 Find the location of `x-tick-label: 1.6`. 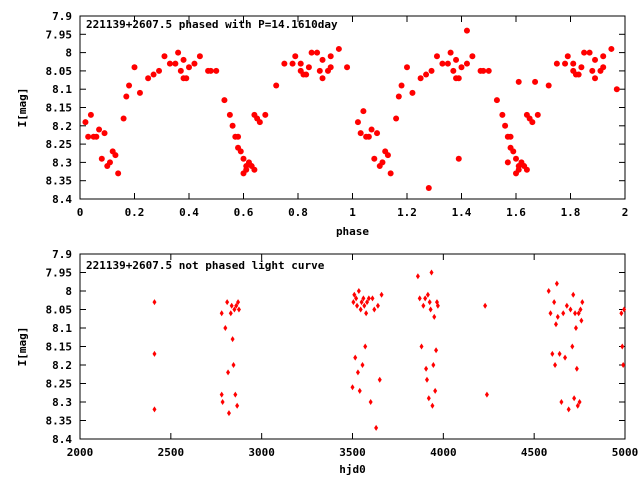

x-tick-label: 1.6 is located at coordinates (516, 212).